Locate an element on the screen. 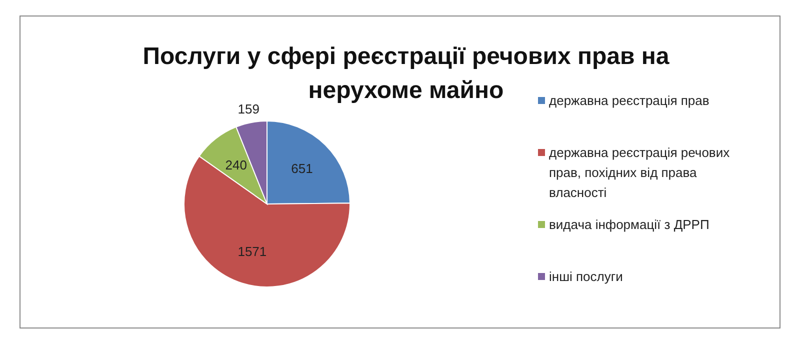  legend-label: державна реєстрація прав is located at coordinates (629, 100).